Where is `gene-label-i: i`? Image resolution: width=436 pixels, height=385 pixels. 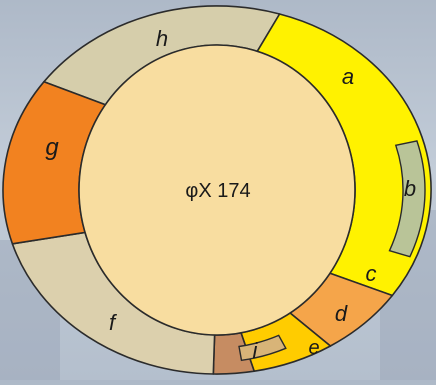
gene-label-i: i is located at coordinates (256, 350).